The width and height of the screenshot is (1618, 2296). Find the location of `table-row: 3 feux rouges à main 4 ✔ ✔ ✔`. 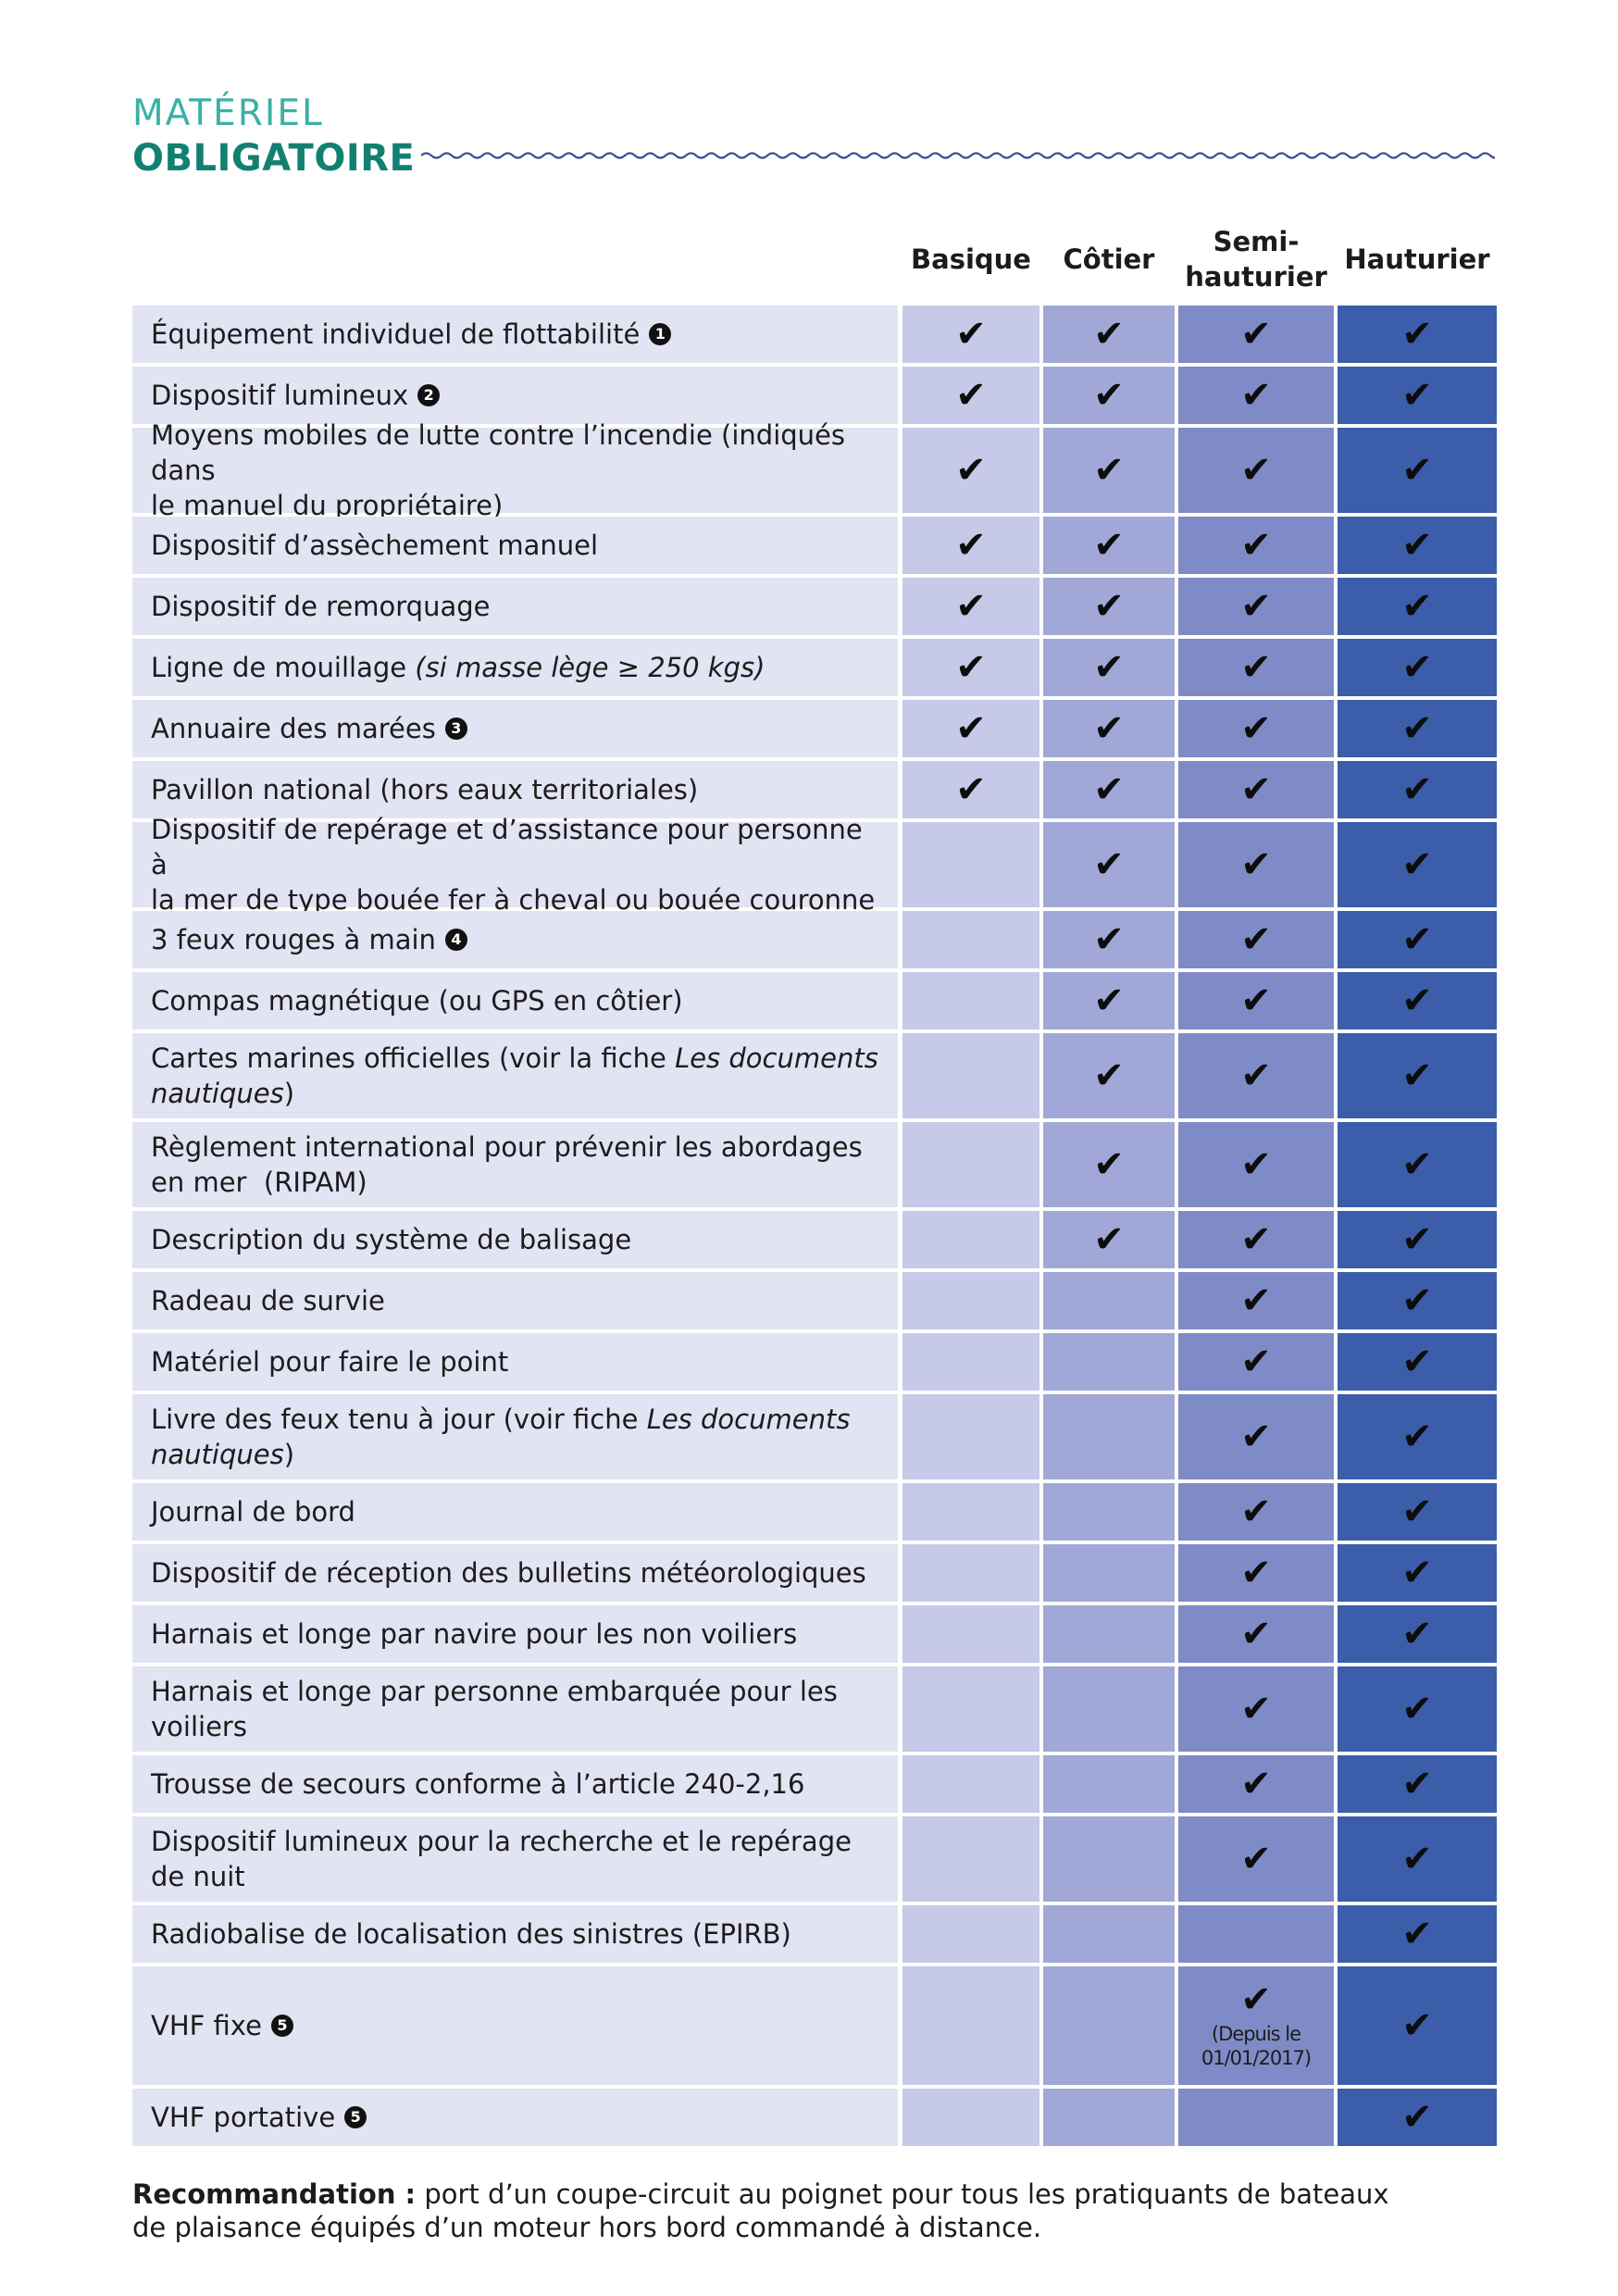

table-row: 3 feux rouges à main 4 ✔ ✔ ✔ is located at coordinates (809, 939).